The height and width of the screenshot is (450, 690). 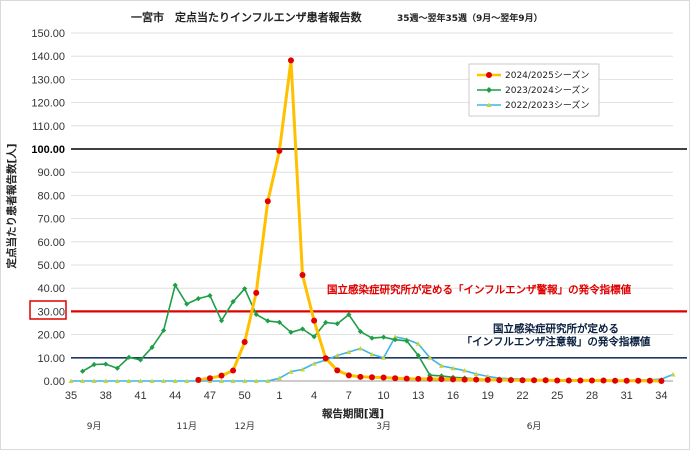 I want to click on legend-entry-2022-2023: 2022/2023シーズン, so click(x=533, y=105).